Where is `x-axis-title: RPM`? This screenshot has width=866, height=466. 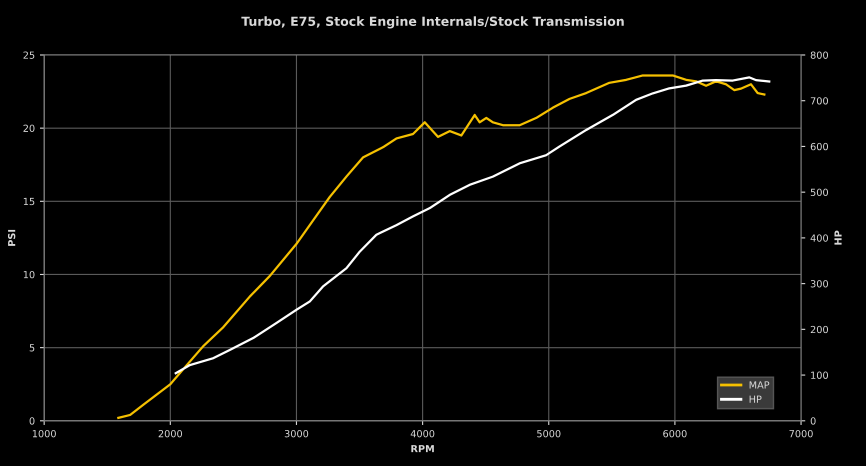 x-axis-title: RPM is located at coordinates (422, 448).